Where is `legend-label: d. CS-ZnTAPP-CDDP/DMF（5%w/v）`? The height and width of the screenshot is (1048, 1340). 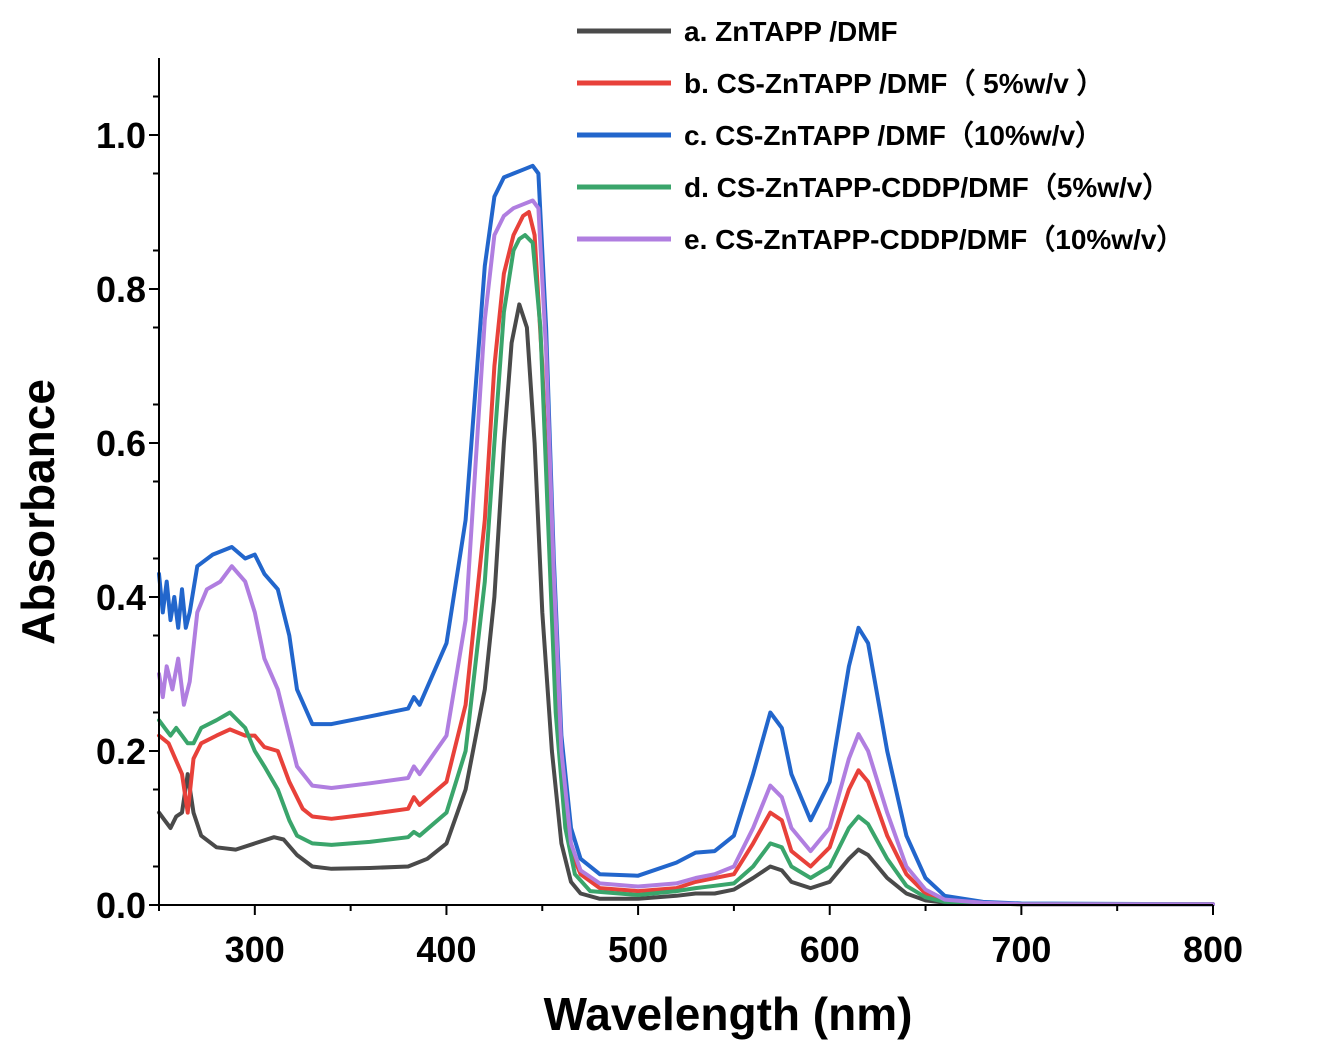 legend-label: d. CS-ZnTAPP-CDDP/DMF（5%w/v） is located at coordinates (927, 187).